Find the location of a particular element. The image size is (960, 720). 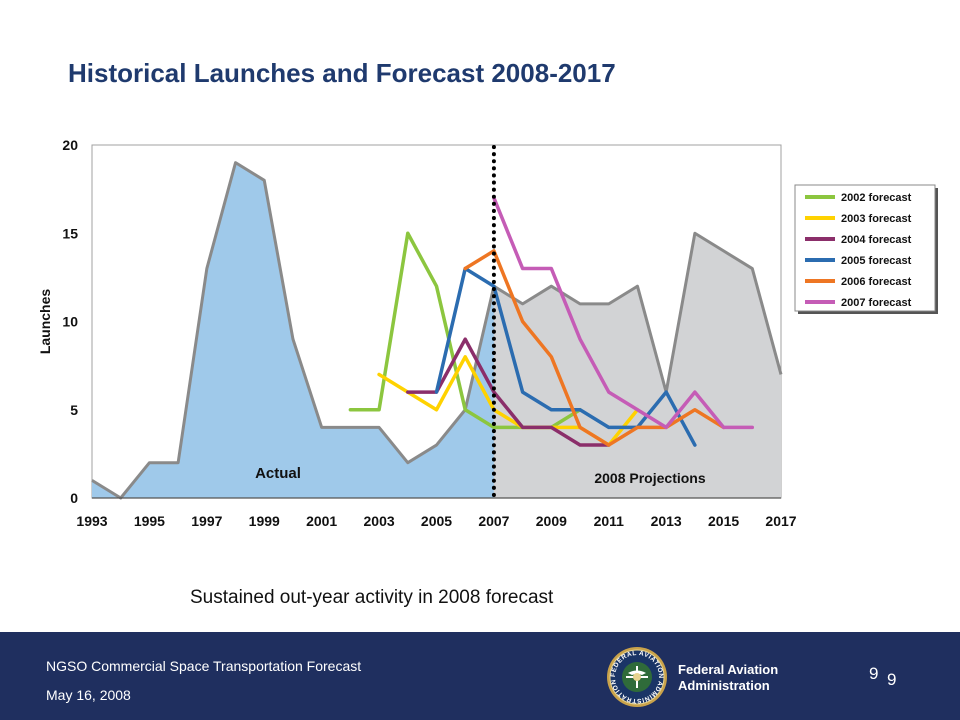

x-tick-label: 2017 is located at coordinates (780, 521).